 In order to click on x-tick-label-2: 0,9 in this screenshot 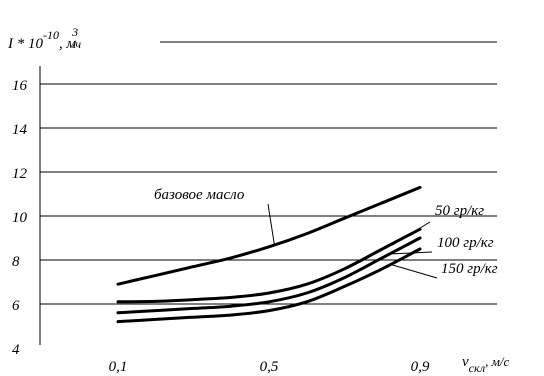, I will do `click(420, 367)`.